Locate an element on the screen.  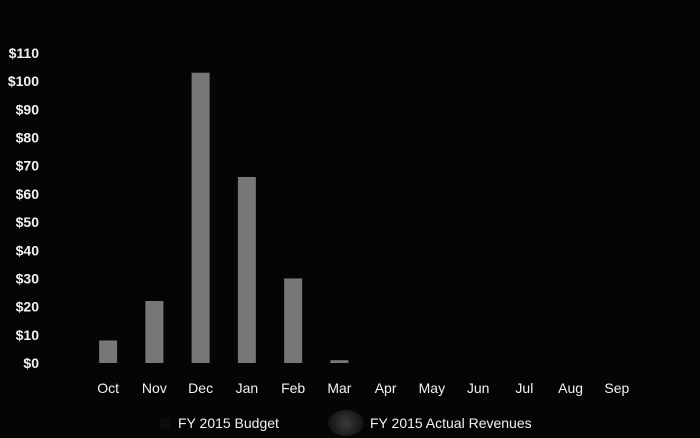
x-tick-label: Nov is located at coordinates (154, 388).